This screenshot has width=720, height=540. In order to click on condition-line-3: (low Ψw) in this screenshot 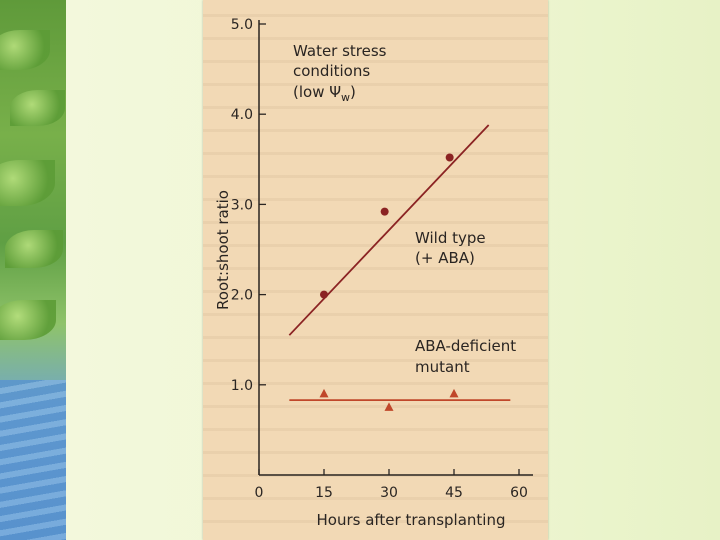, I will do `click(324, 93)`.